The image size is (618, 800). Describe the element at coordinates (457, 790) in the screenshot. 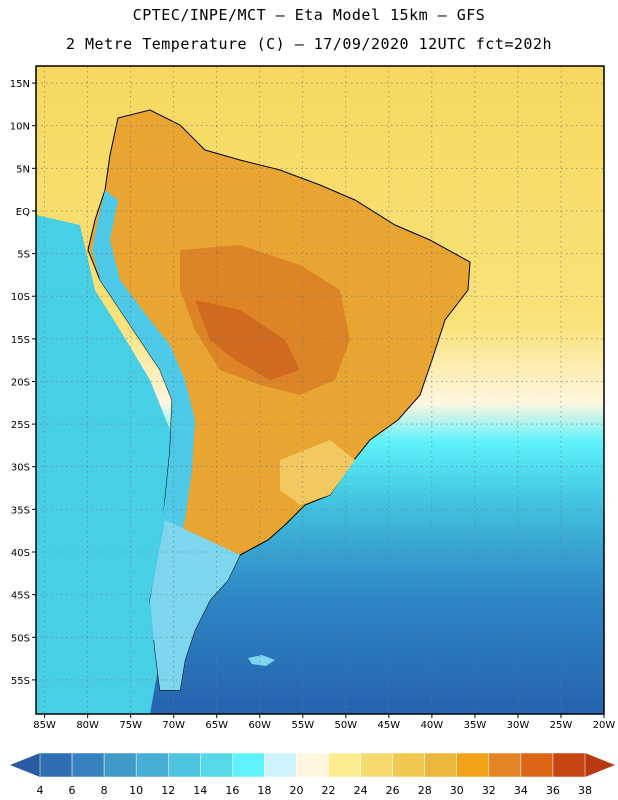

I see `legend-label: 30` at that location.